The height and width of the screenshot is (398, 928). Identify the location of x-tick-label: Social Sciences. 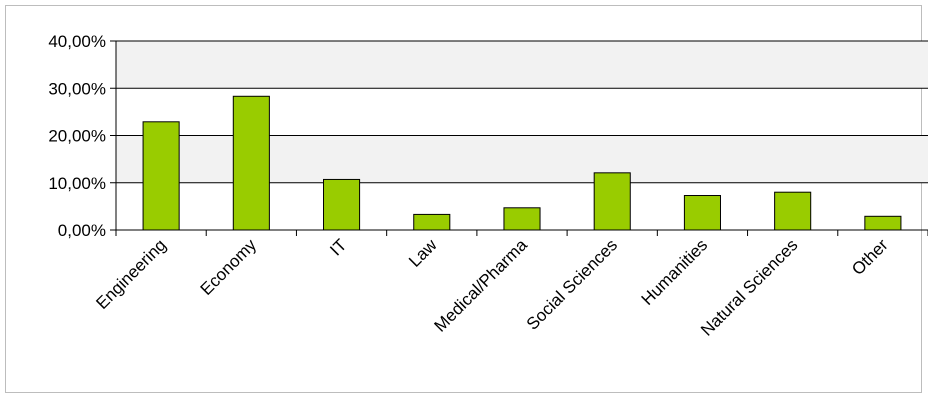
(572, 284).